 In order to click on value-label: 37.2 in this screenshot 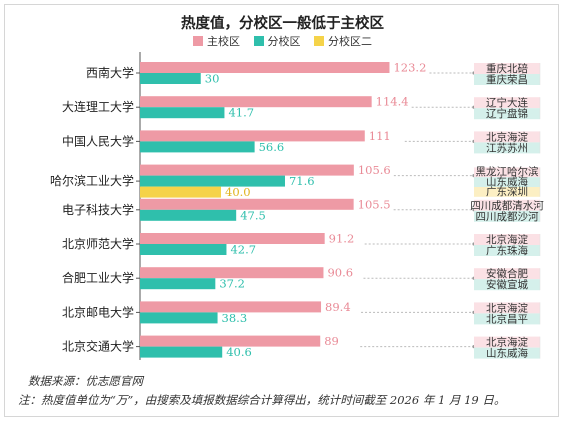, I will do `click(232, 284)`.